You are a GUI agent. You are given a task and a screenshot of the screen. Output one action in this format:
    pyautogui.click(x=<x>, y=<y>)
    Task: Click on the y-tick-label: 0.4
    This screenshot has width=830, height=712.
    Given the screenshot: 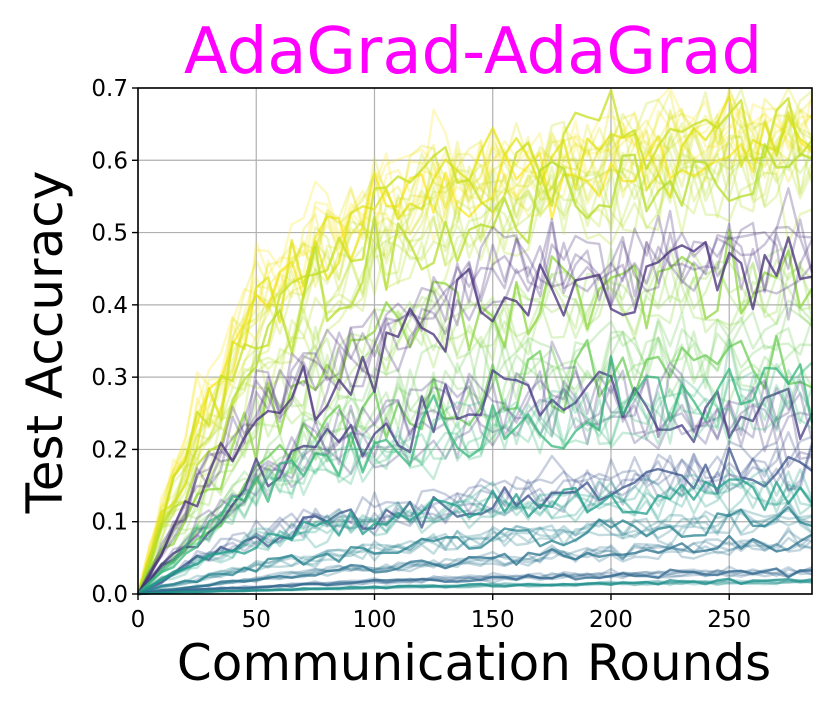 What is the action you would take?
    pyautogui.click(x=109, y=306)
    